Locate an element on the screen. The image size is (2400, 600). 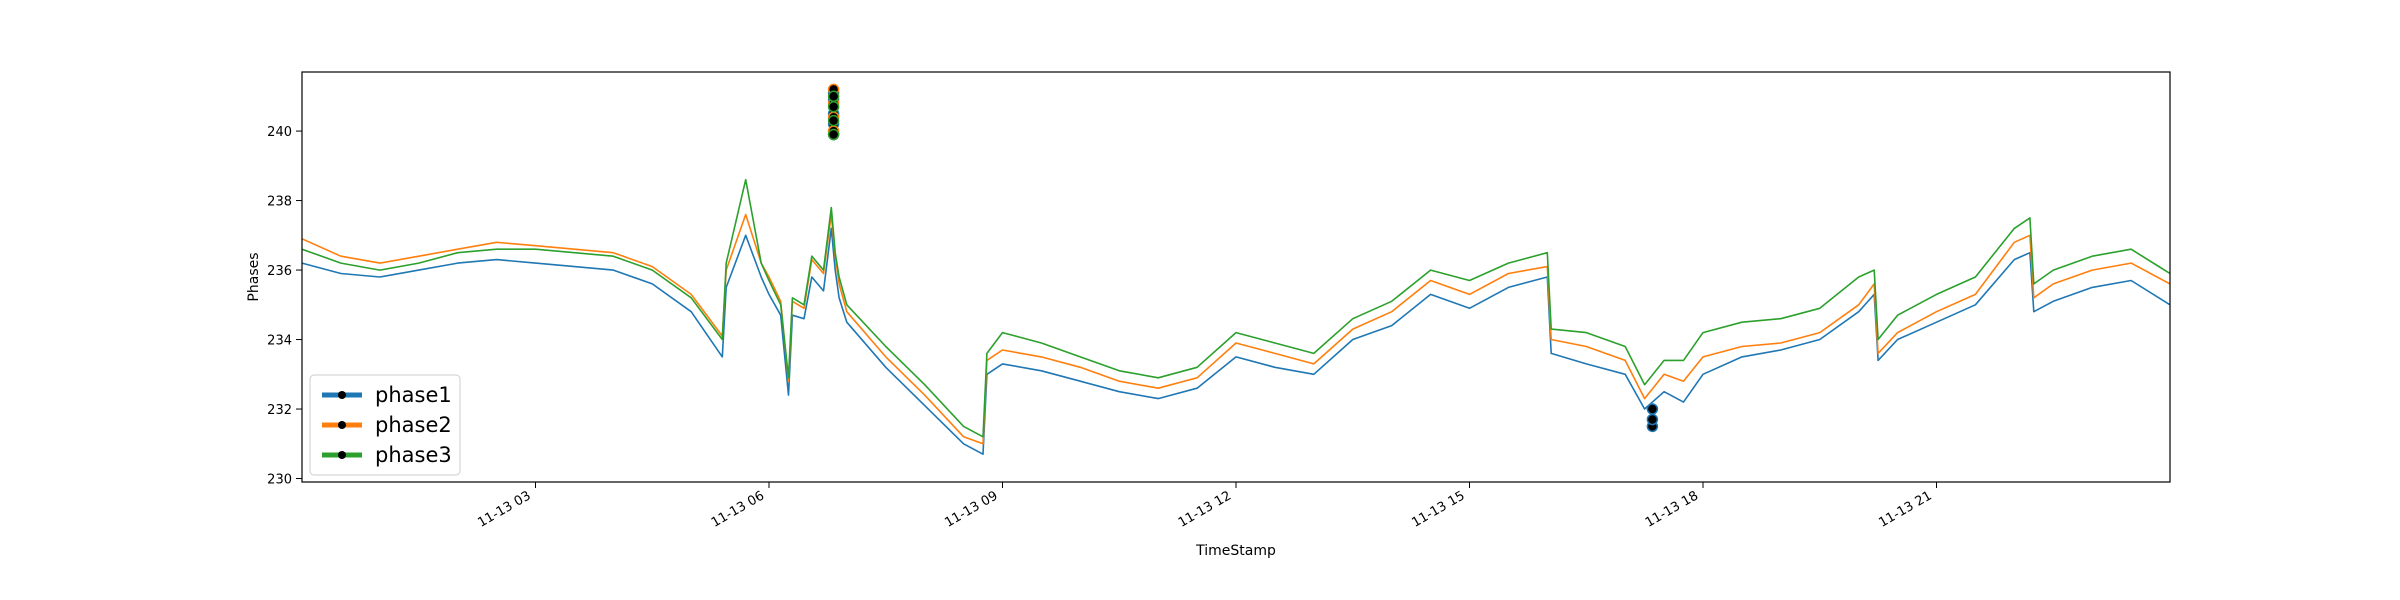
y-tick-label: 232 is located at coordinates (279, 410).